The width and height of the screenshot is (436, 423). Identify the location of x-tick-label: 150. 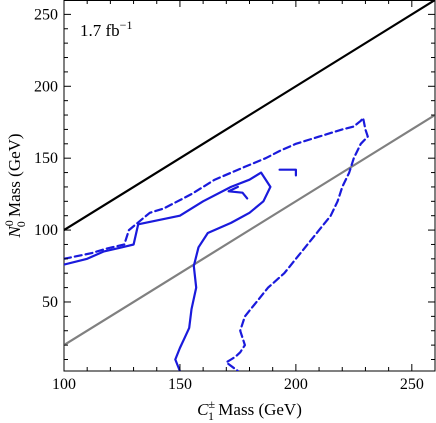
(180, 384).